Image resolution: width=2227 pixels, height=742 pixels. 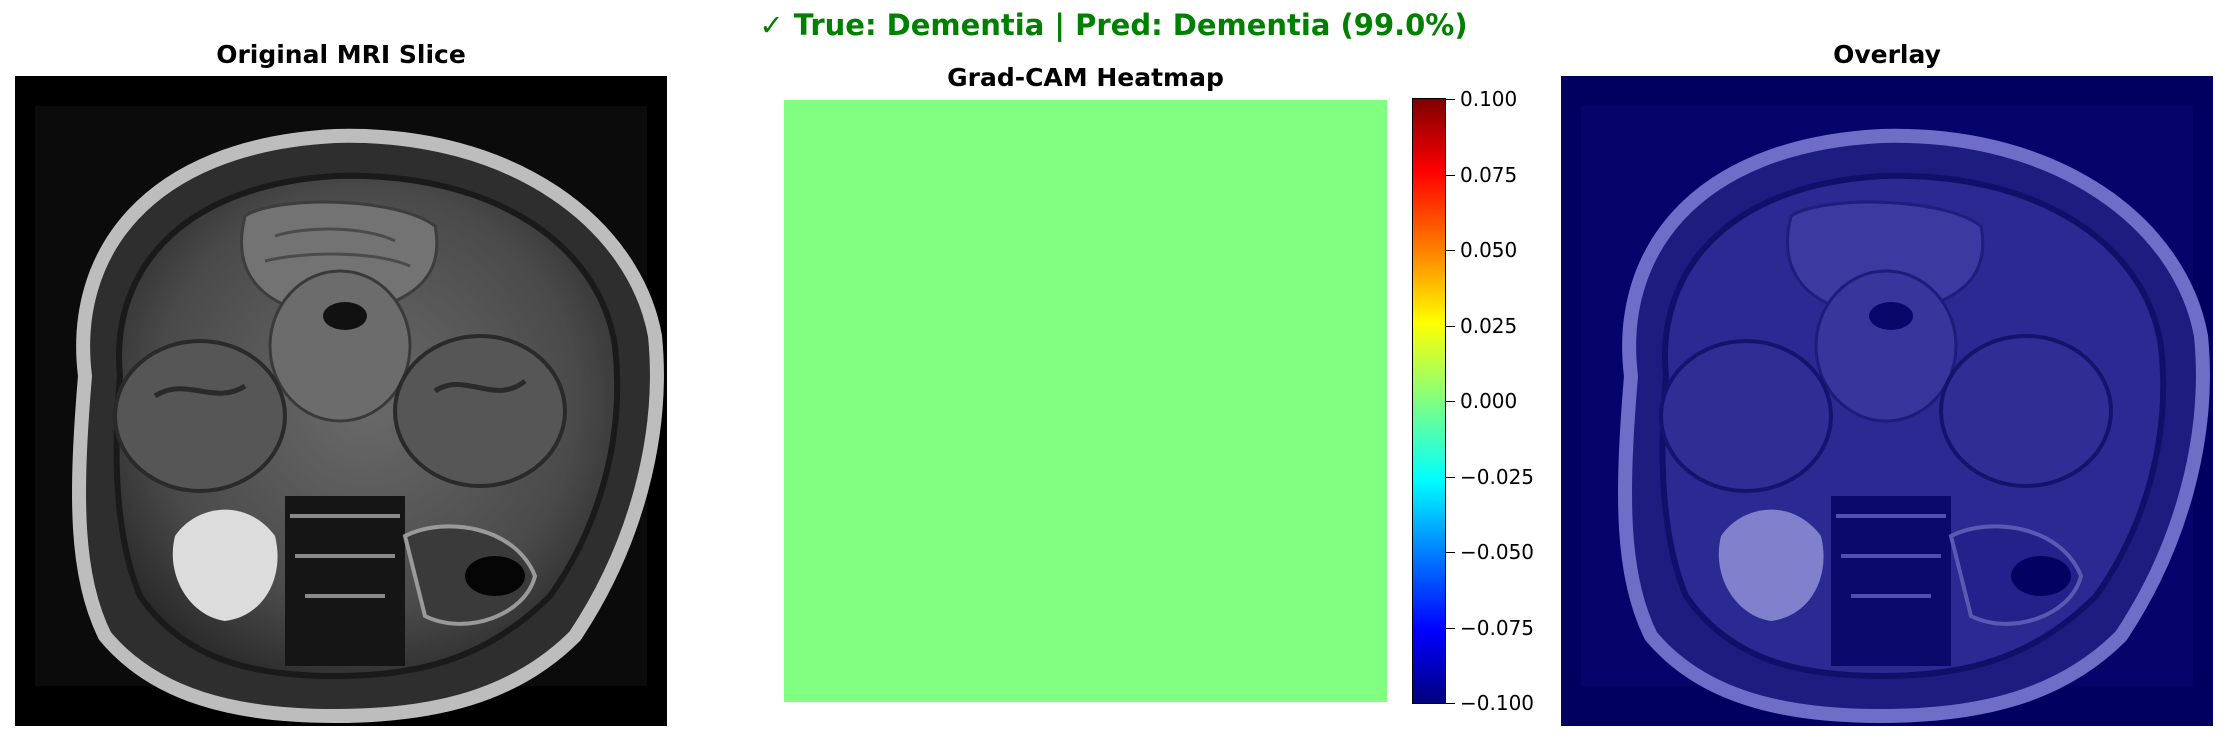 What do you see at coordinates (1887, 54) in the screenshot?
I see `overlay-panel-title: Overlay` at bounding box center [1887, 54].